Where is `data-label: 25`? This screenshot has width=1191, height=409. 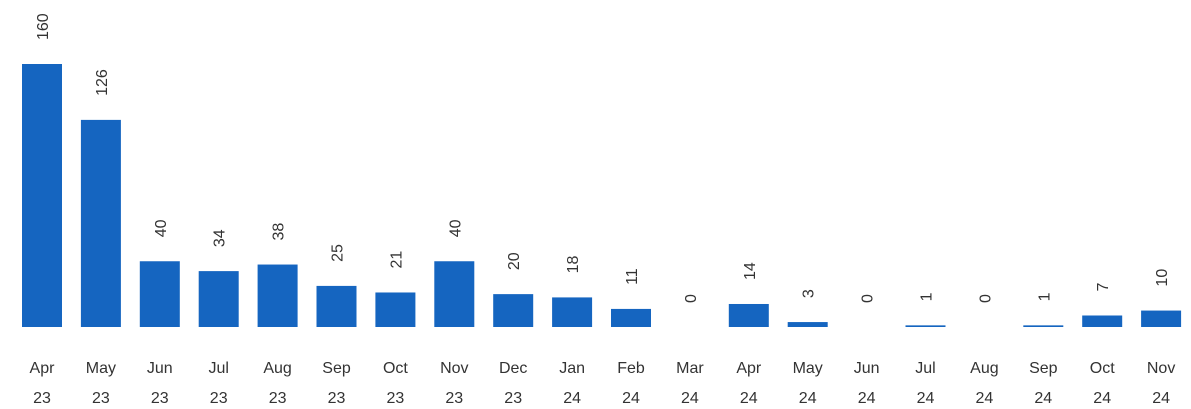 data-label: 25 is located at coordinates (338, 253).